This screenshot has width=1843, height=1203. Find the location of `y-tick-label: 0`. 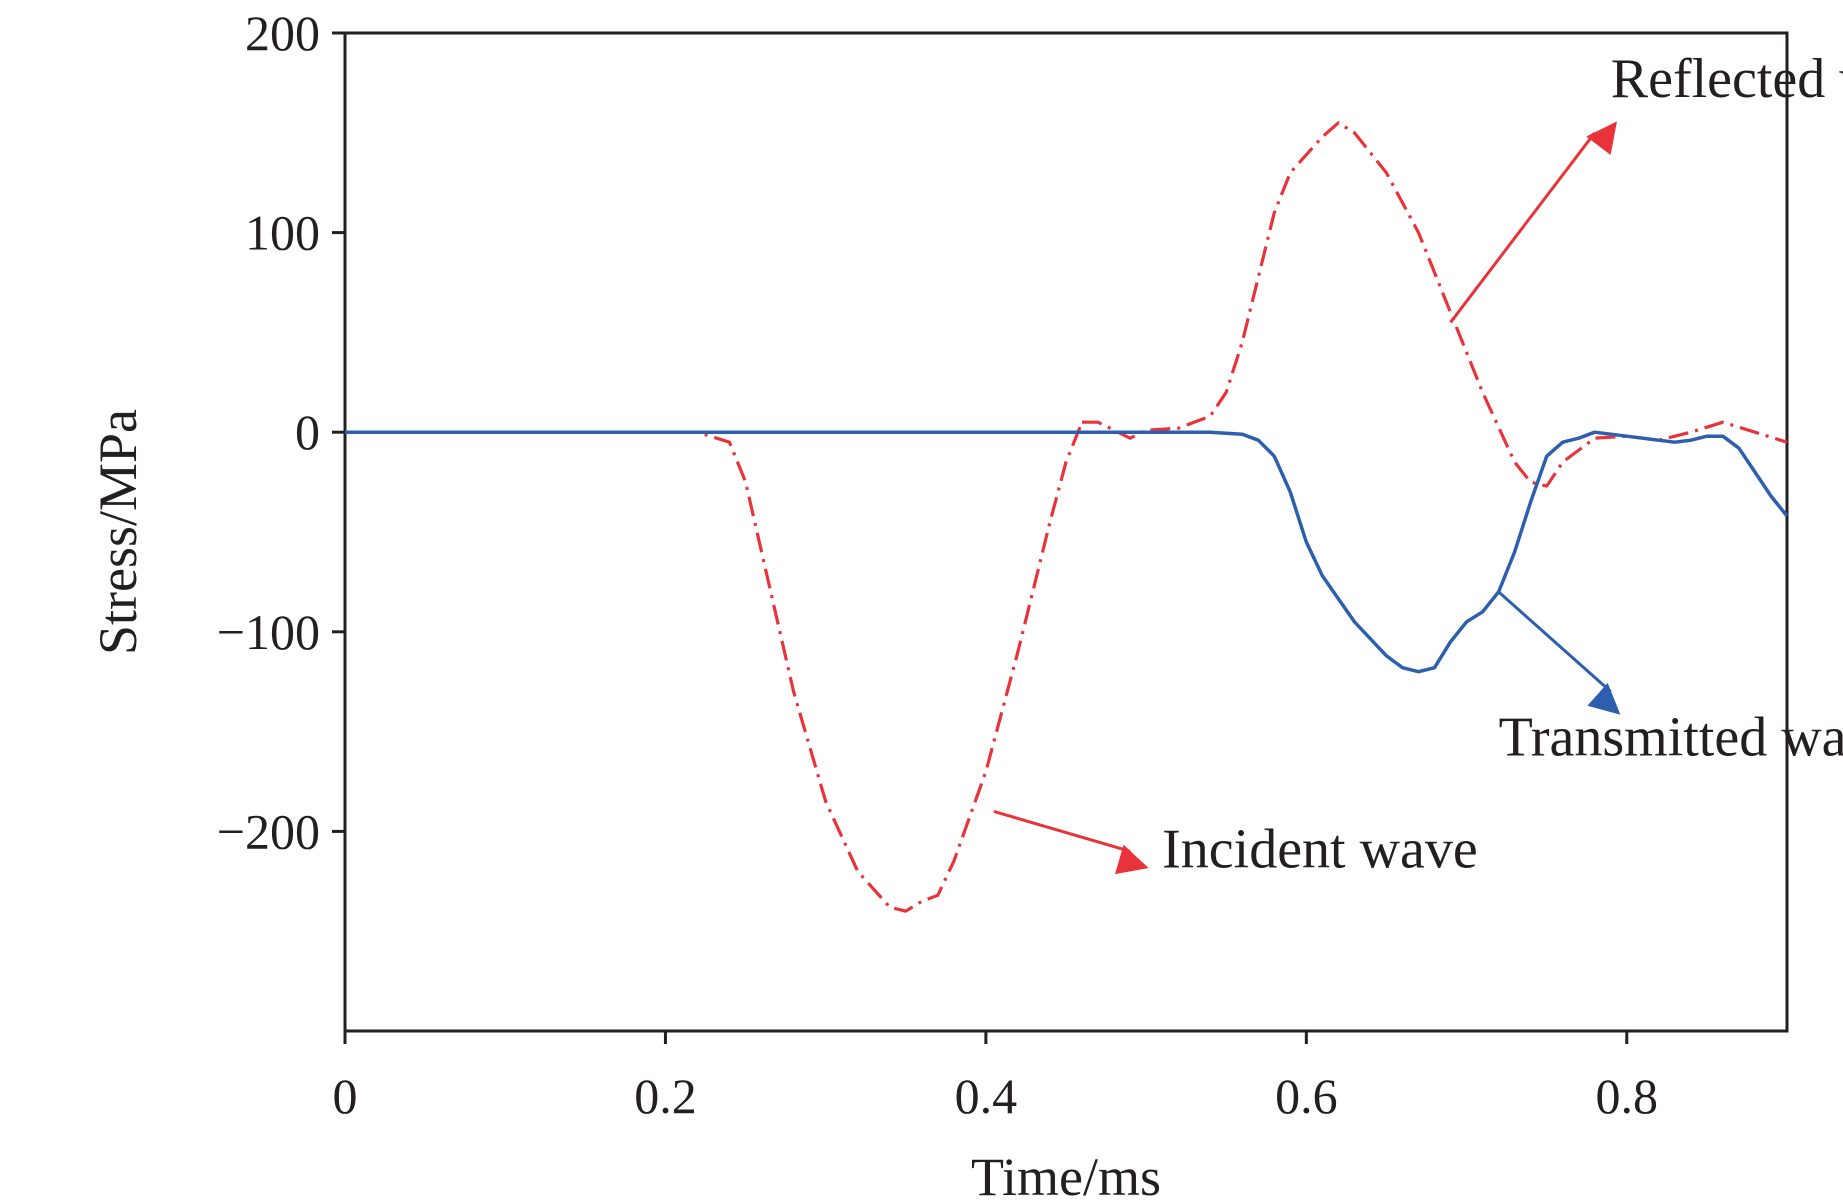

y-tick-label: 0 is located at coordinates (307, 432).